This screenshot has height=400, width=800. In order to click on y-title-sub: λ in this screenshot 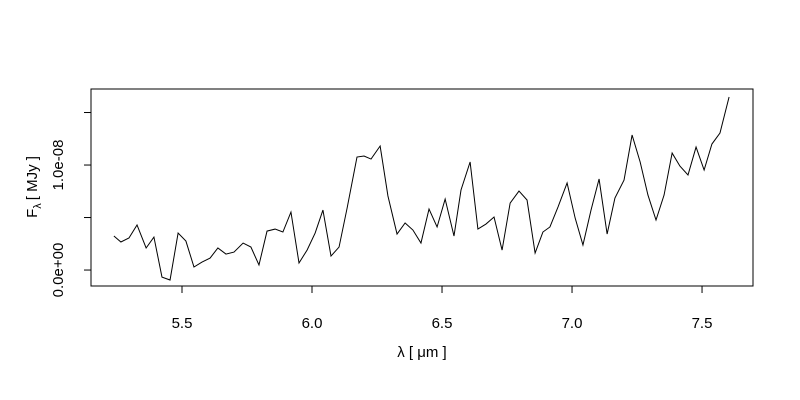, I will do `click(38, 206)`.